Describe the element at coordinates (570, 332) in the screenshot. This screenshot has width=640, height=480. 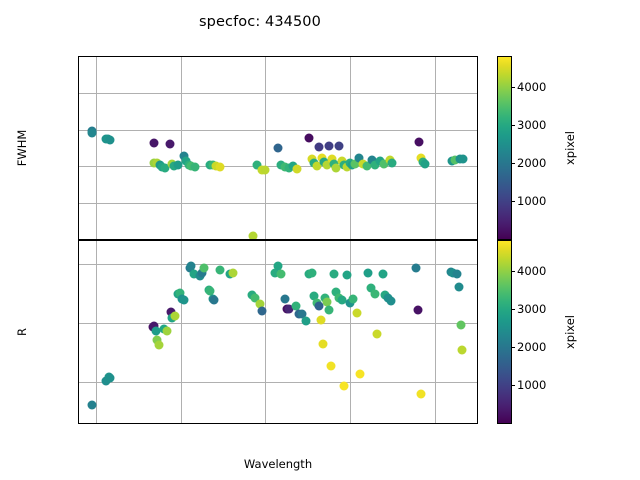
I see `colorbar-bottom-label: xpixel` at that location.